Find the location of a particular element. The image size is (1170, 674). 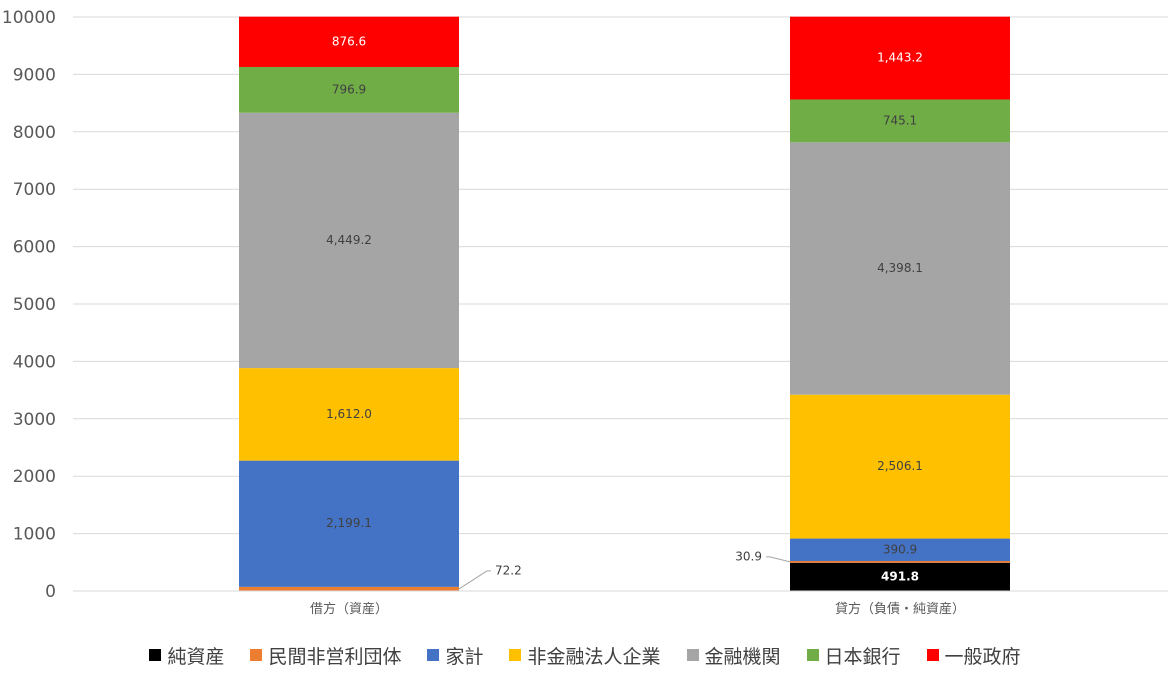

legend-item: 家計 is located at coordinates (455, 655).